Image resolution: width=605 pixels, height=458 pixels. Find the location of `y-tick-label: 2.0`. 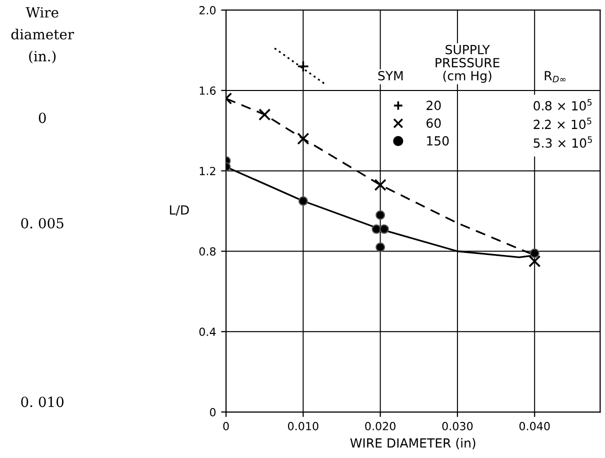

y-tick-label: 2.0 is located at coordinates (207, 10).